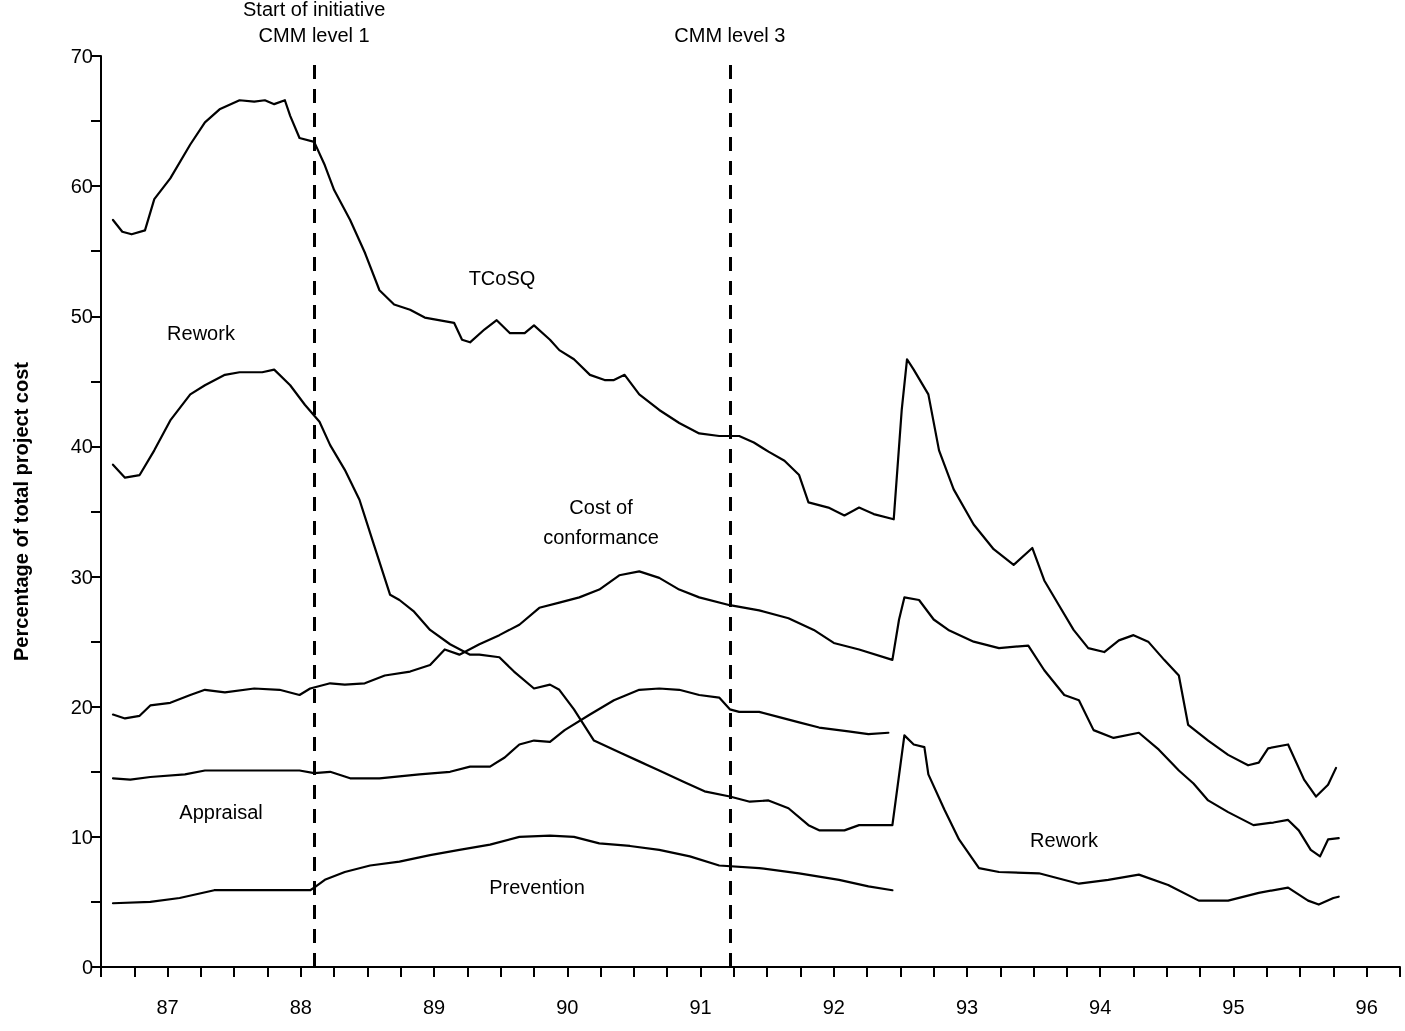  Describe the element at coordinates (537, 887) in the screenshot. I see `series-label: Prevention` at that location.